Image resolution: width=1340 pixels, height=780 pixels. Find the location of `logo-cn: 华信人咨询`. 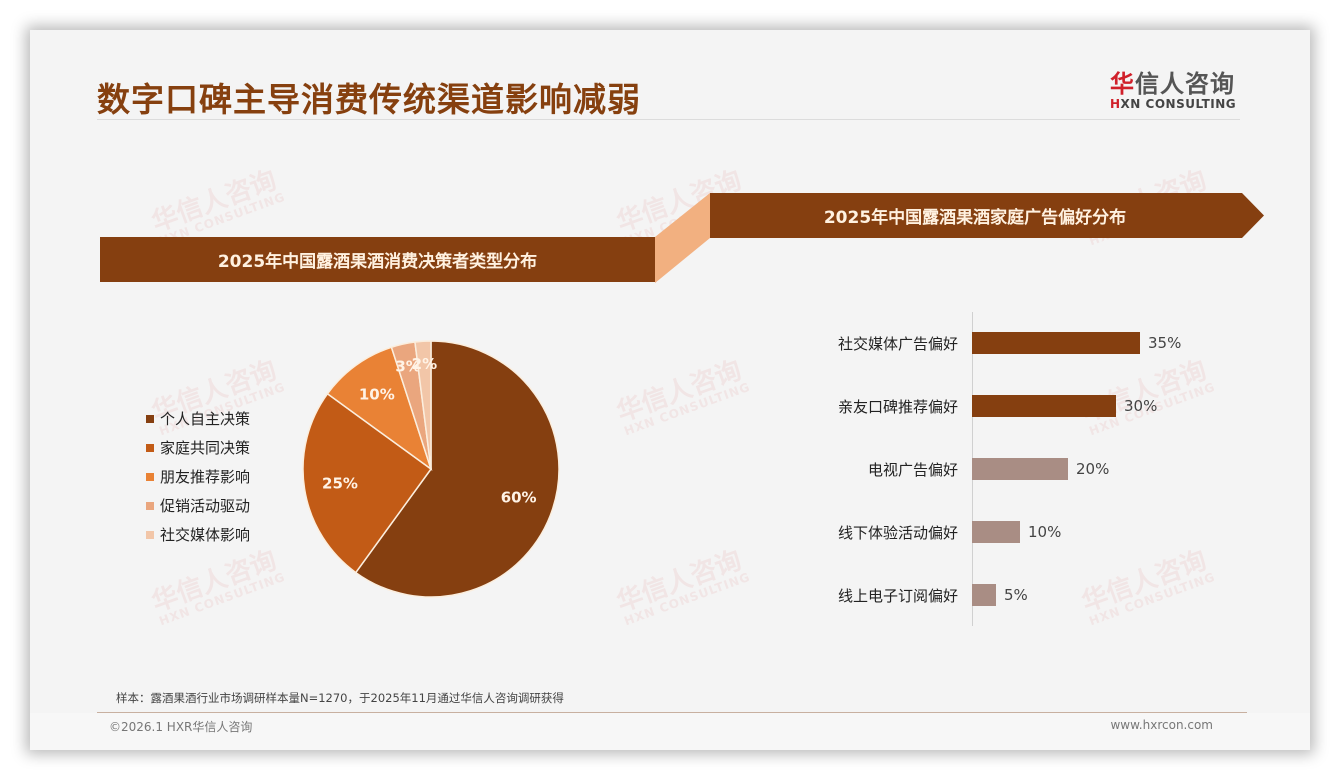

logo-cn: 华信人咨询 is located at coordinates (1180, 81).